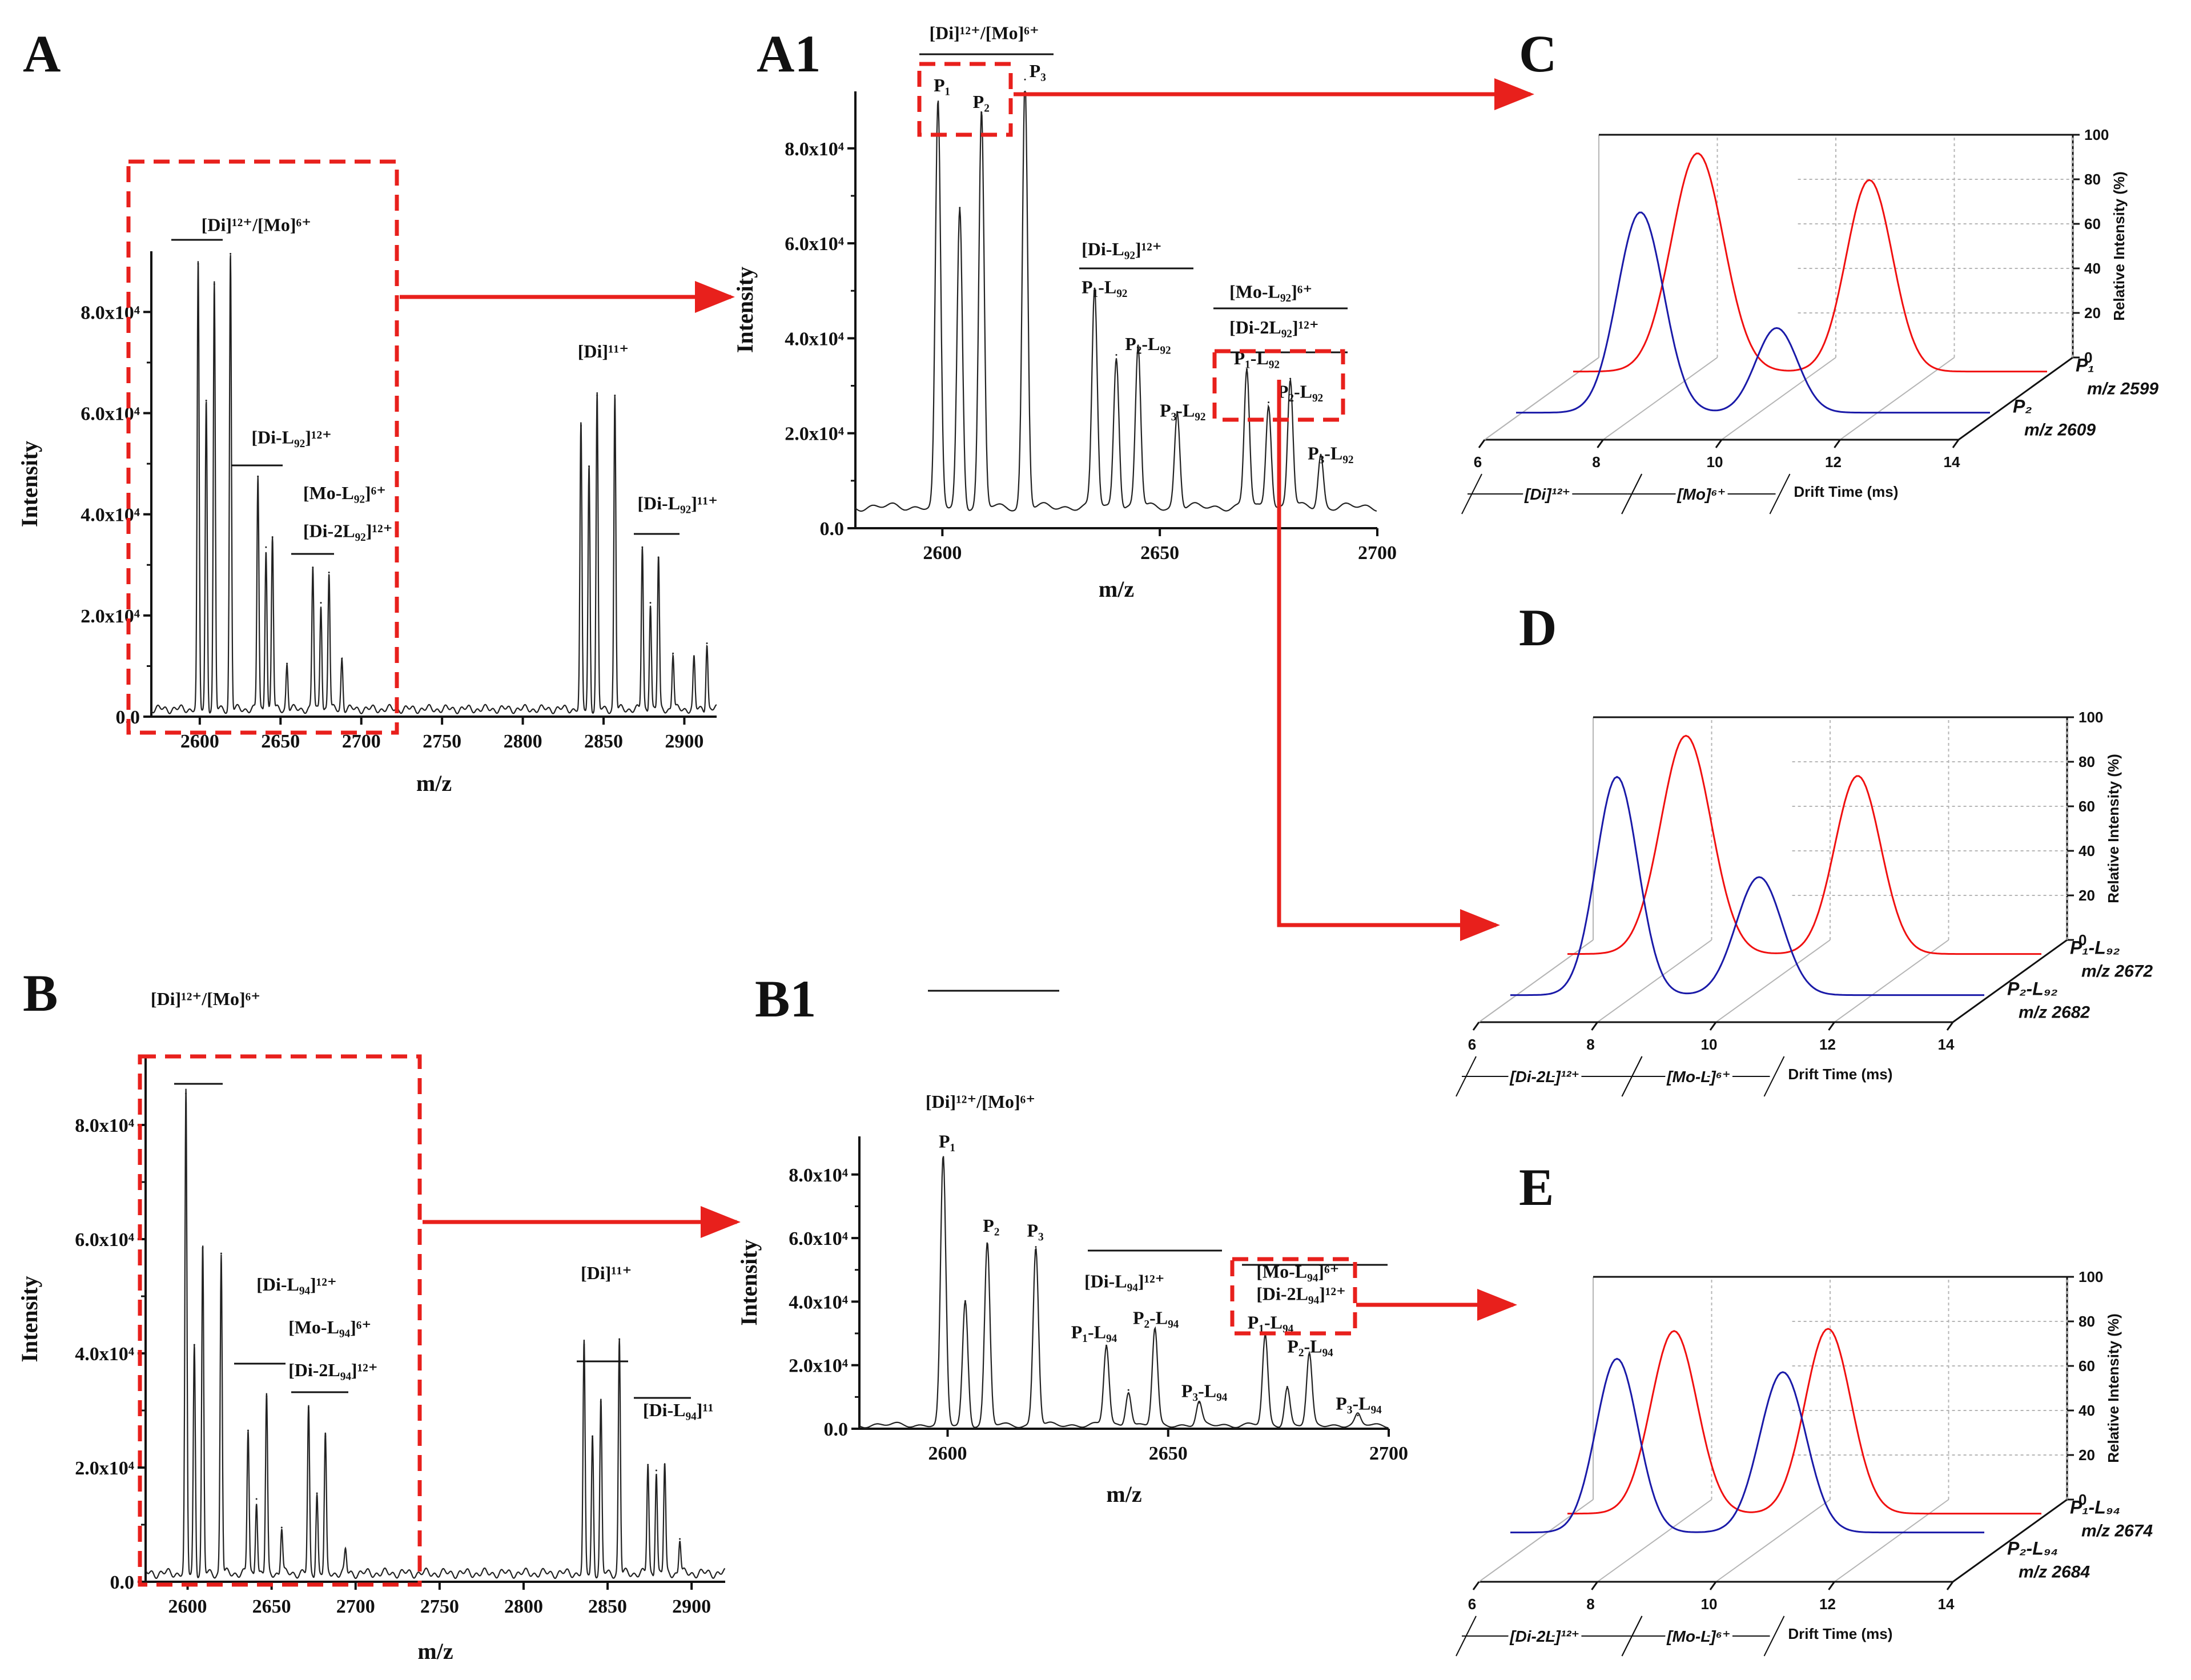  Describe the element at coordinates (965, 99) in the screenshot. I see `highlight-box-a1-p1p2` at that location.